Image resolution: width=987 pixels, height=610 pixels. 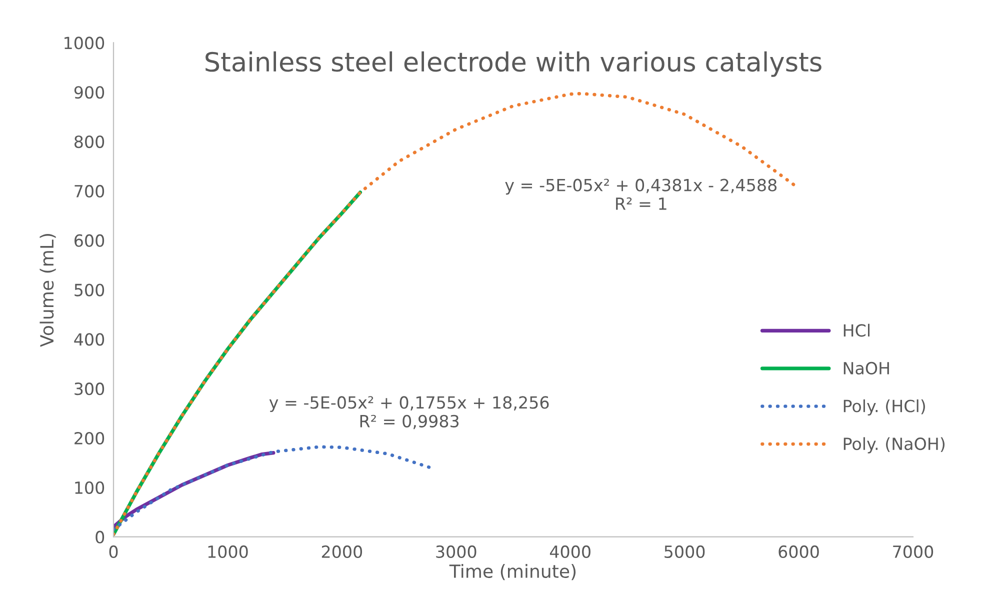 I want to click on x-axis-title: Time (minute), so click(x=512, y=572).